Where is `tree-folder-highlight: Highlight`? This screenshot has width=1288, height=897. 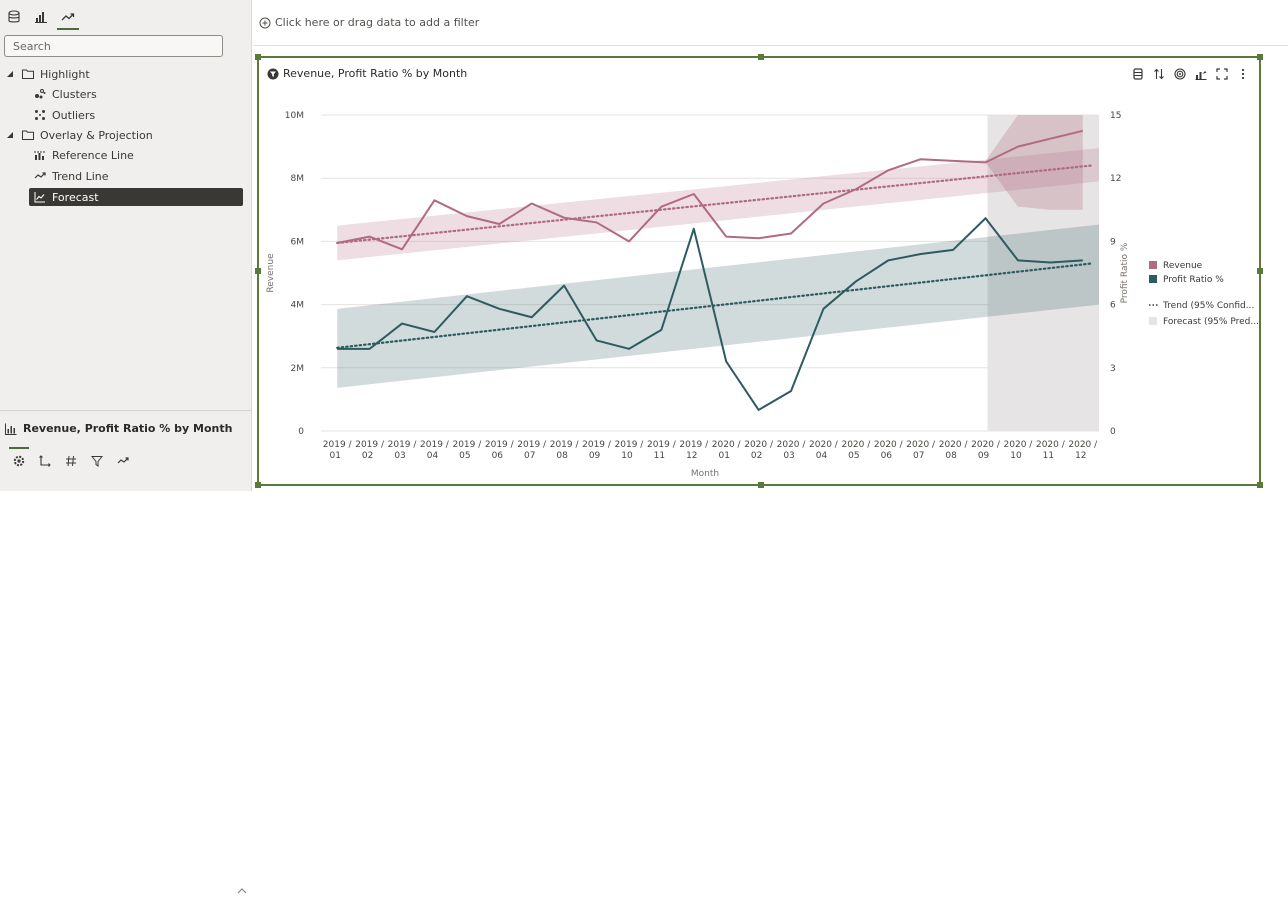 tree-folder-highlight: Highlight is located at coordinates (47, 74).